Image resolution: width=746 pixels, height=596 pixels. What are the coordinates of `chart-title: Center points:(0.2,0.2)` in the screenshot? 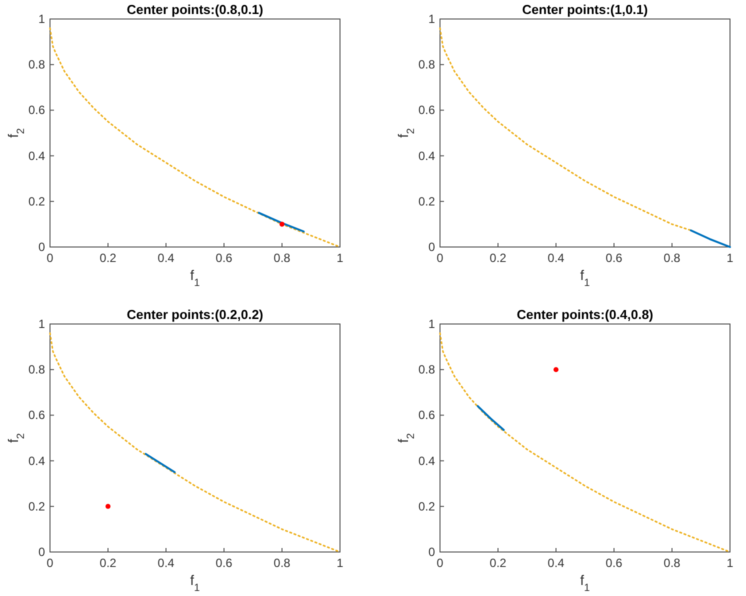 It's located at (195, 314).